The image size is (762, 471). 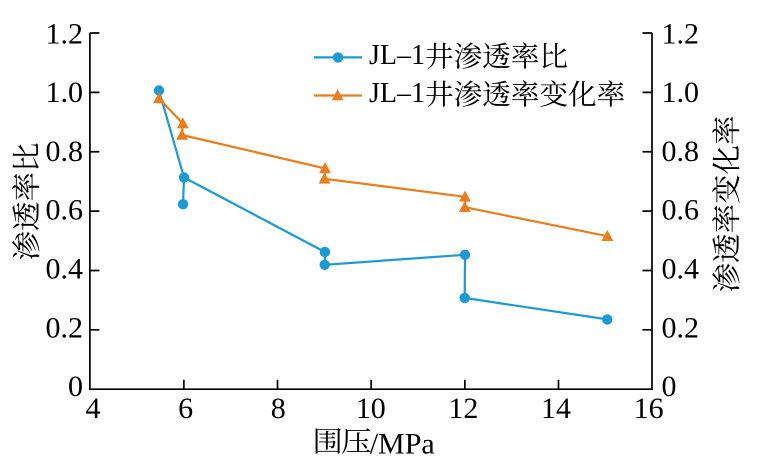 What do you see at coordinates (93, 408) in the screenshot?
I see `svg-text: 4` at bounding box center [93, 408].